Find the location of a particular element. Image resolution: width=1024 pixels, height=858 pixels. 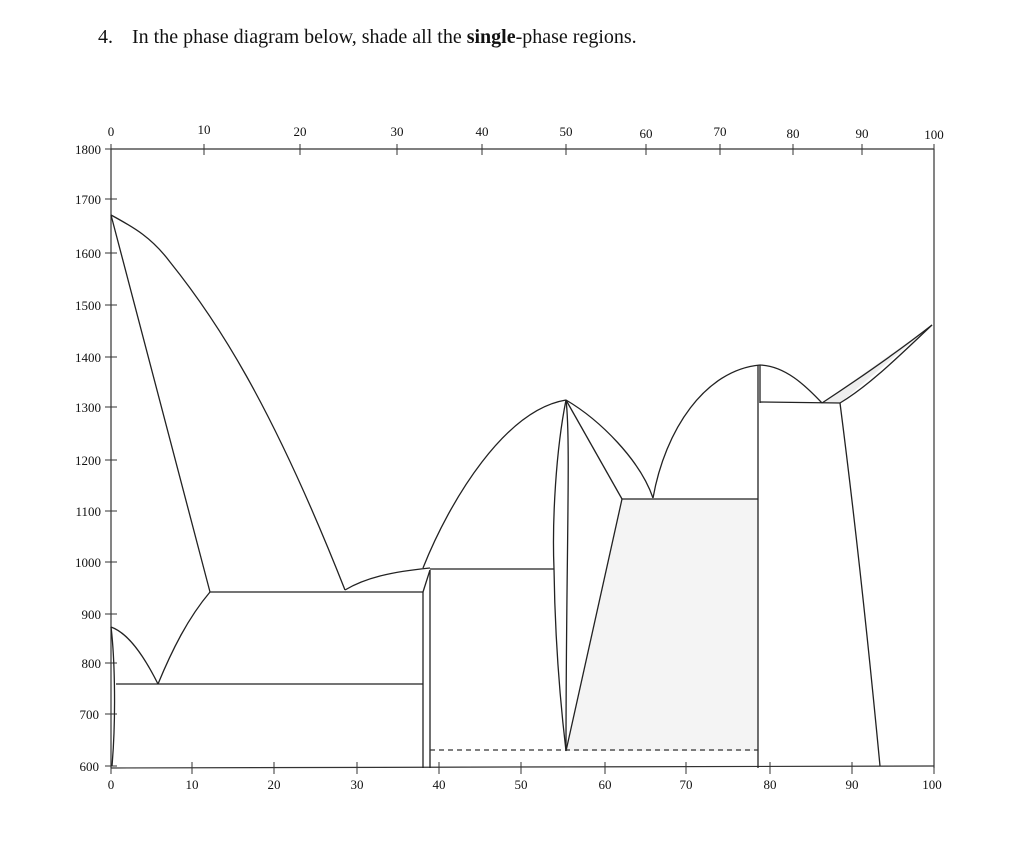

left-tick-label: 1600 is located at coordinates (88, 253).